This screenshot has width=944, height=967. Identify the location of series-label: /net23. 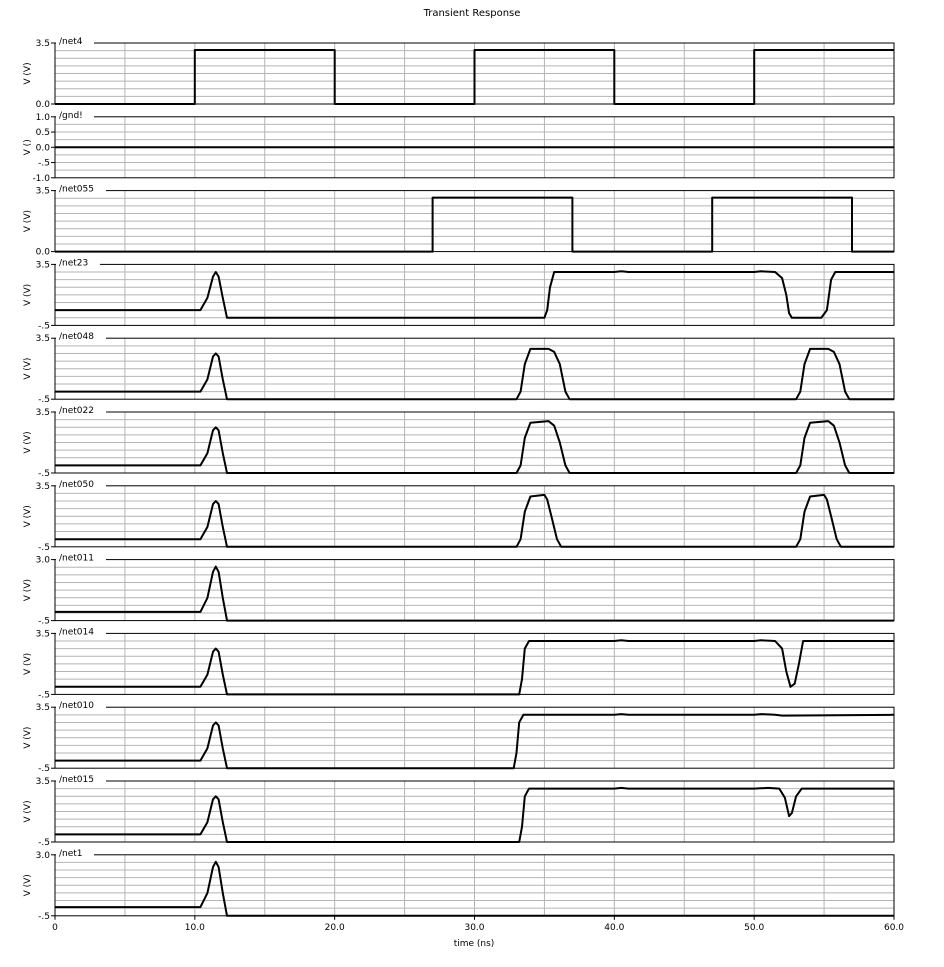
(73, 263).